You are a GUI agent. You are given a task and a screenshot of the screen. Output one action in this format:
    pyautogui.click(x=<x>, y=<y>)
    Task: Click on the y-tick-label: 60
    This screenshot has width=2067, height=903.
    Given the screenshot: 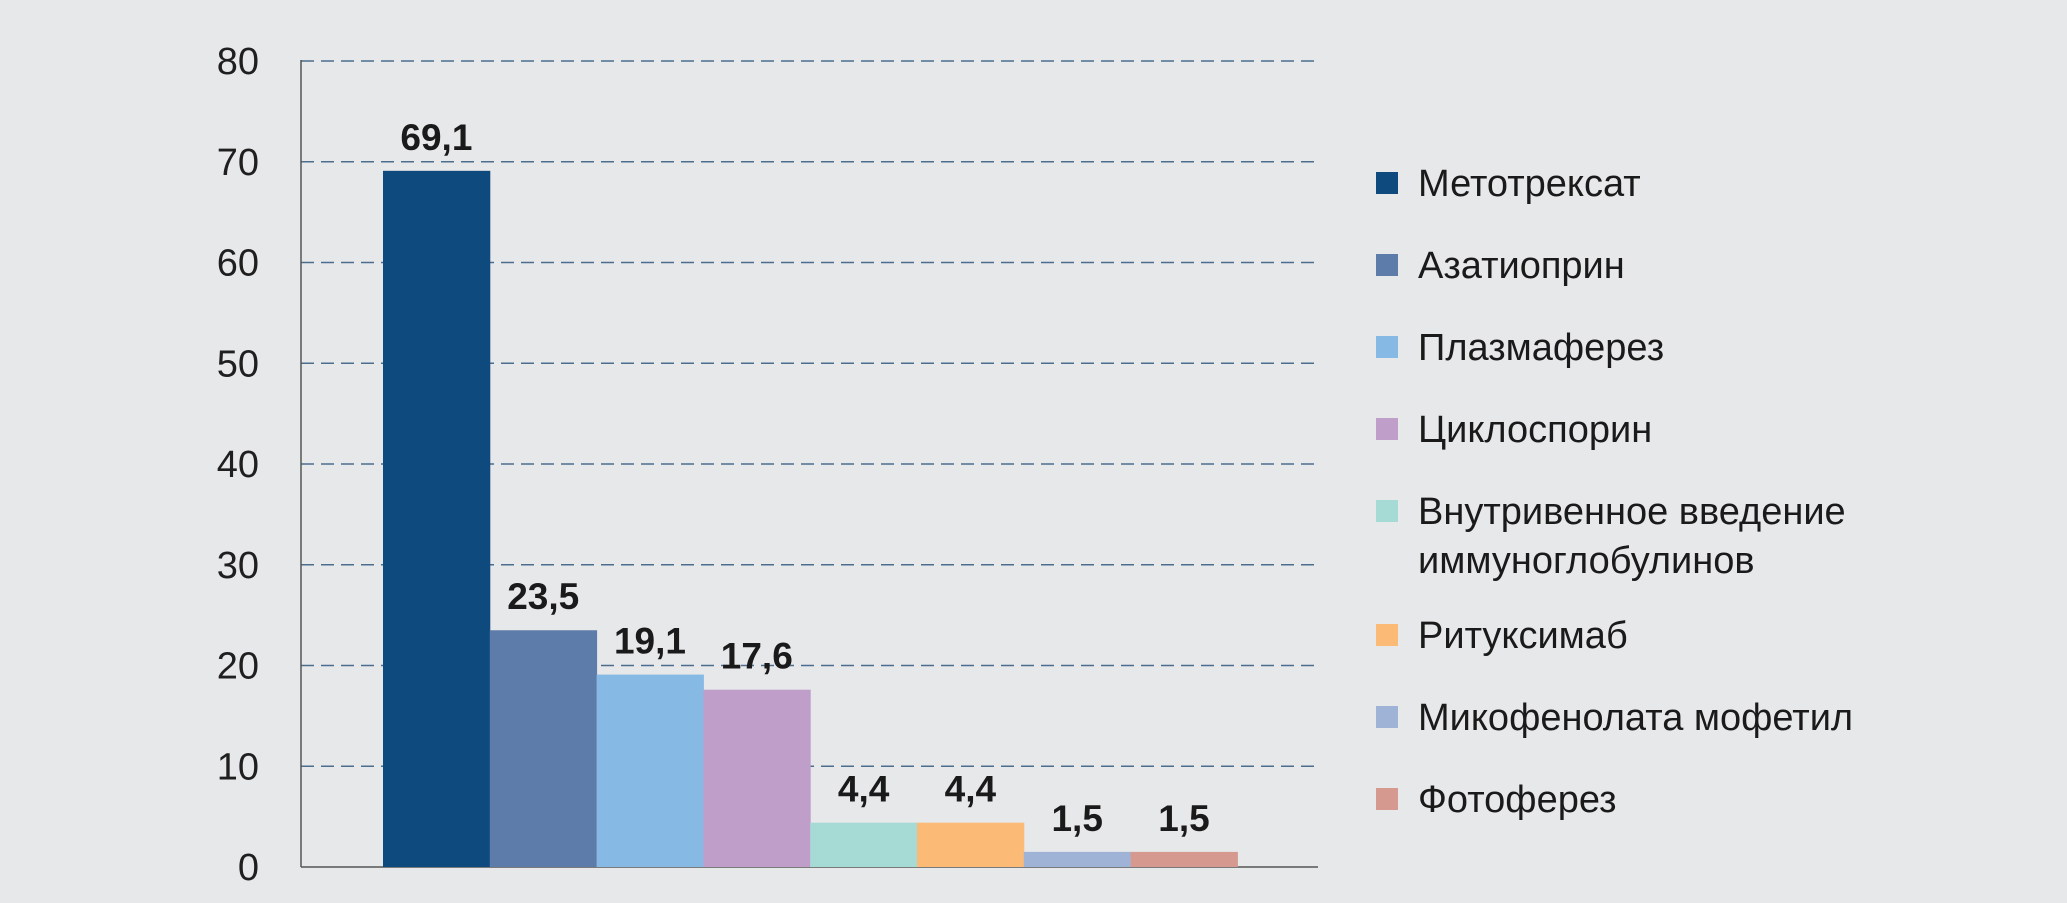 What is the action you would take?
    pyautogui.click(x=238, y=264)
    